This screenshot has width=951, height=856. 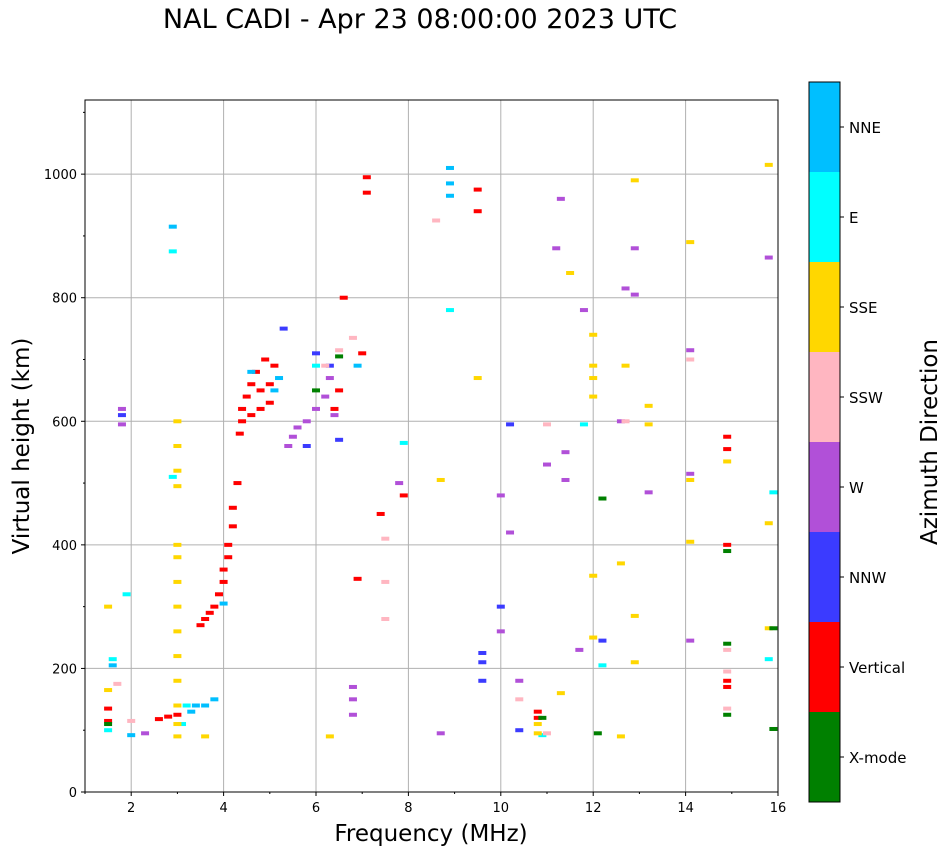 I want to click on colorbar-frame, so click(x=824, y=442).